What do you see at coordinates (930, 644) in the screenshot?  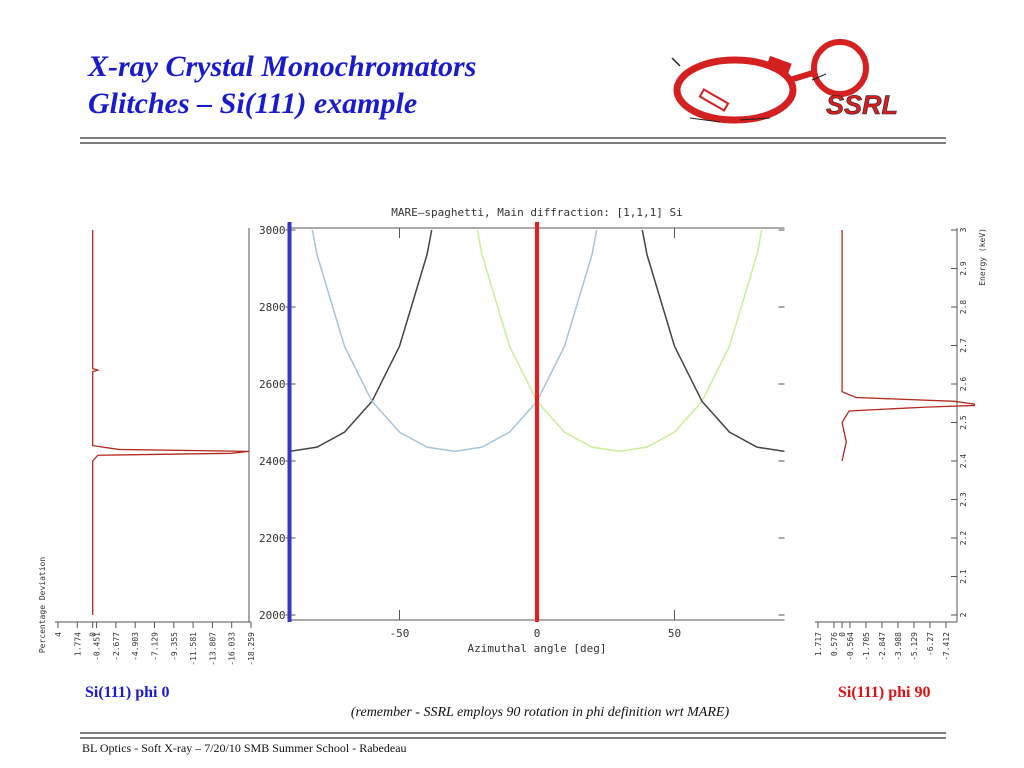 I see `x-tick-label: -6.27` at bounding box center [930, 644].